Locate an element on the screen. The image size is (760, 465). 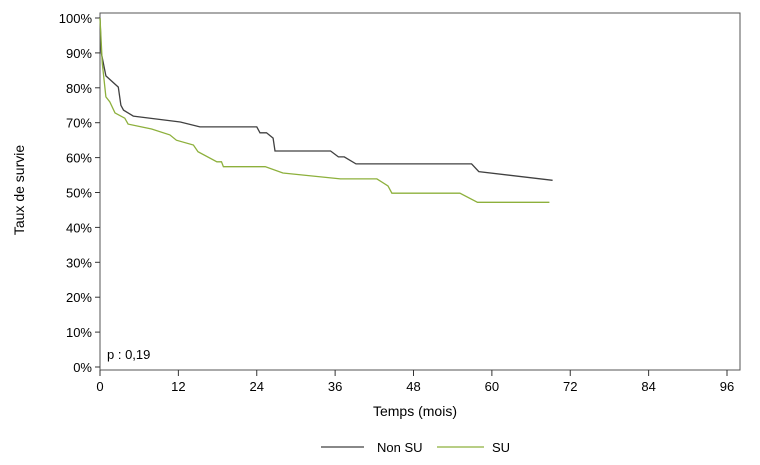
x-ticks: 0 12 24 36 48 60 72 84 96 is located at coordinates (415, 382).